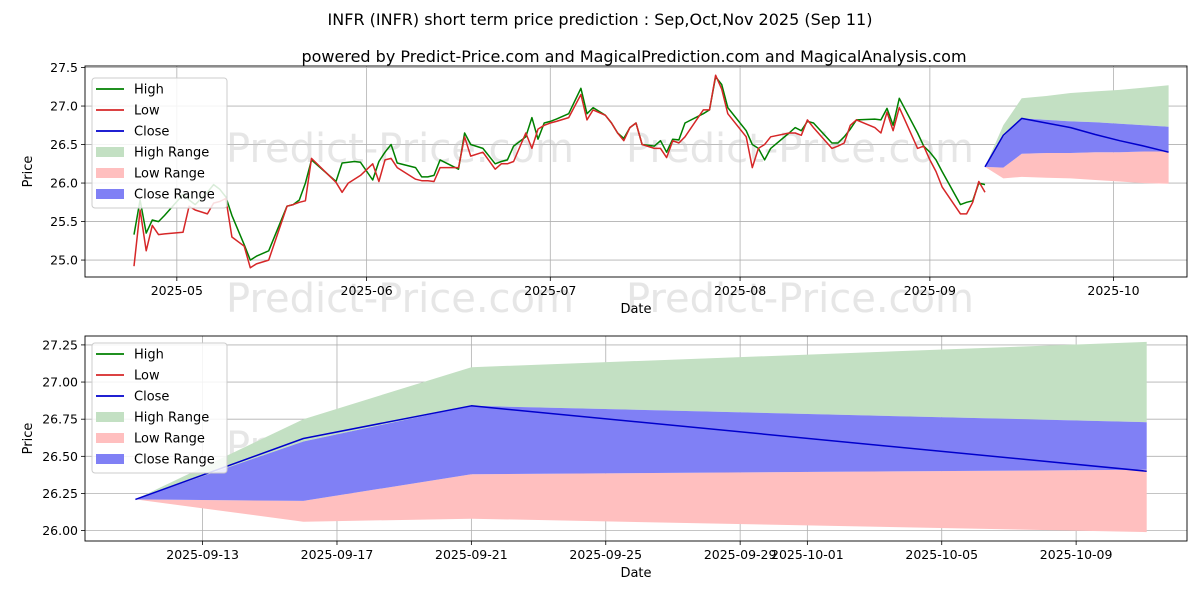 This screenshot has width=1200, height=604. What do you see at coordinates (60, 344) in the screenshot?
I see `bottom-y-tick-label: 27.25` at bounding box center [60, 344].